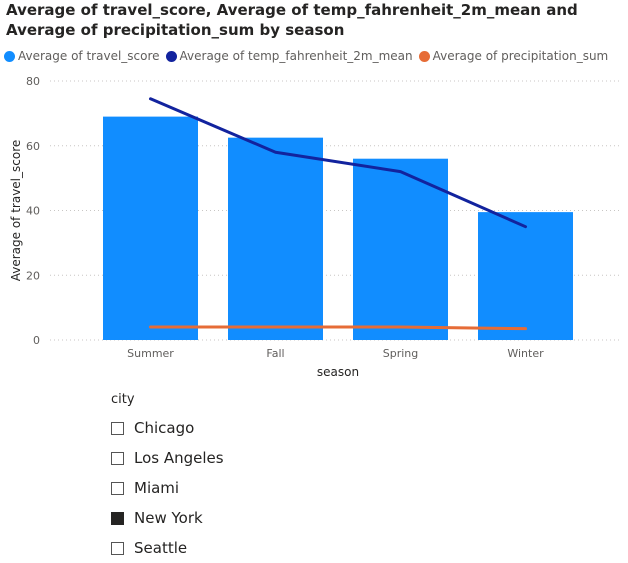  I want to click on x-axis-label: season, so click(338, 372).